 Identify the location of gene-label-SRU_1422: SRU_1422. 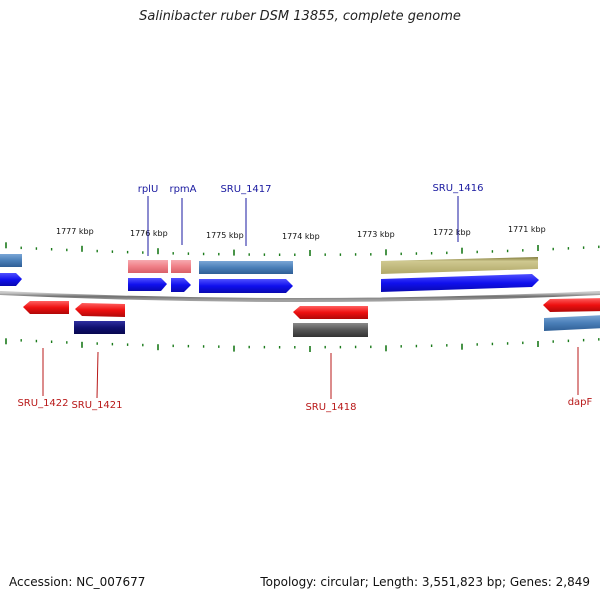
(42, 403).